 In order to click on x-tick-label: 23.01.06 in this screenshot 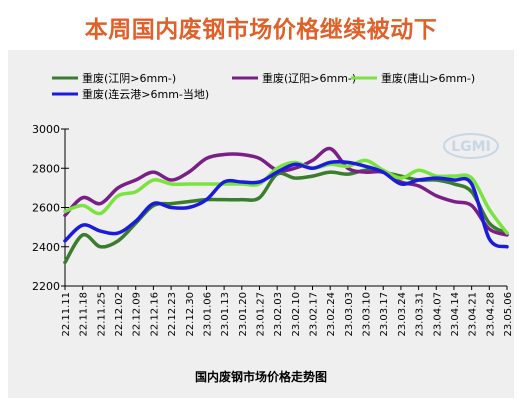, I will do `click(207, 314)`.